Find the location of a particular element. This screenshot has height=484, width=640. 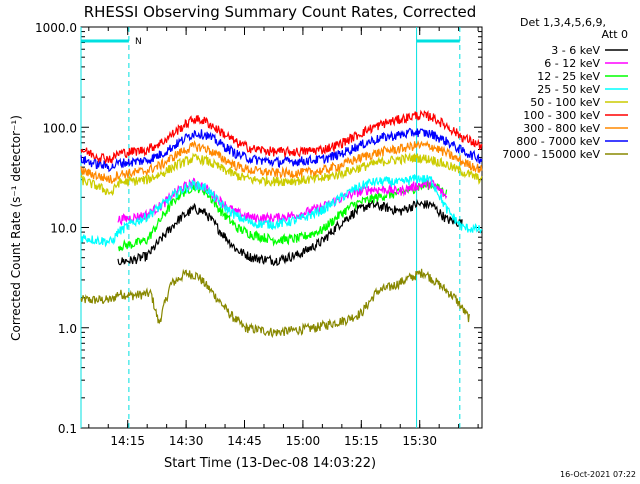

legend-entry-label: 25 - 50 keV is located at coordinates (568, 89).